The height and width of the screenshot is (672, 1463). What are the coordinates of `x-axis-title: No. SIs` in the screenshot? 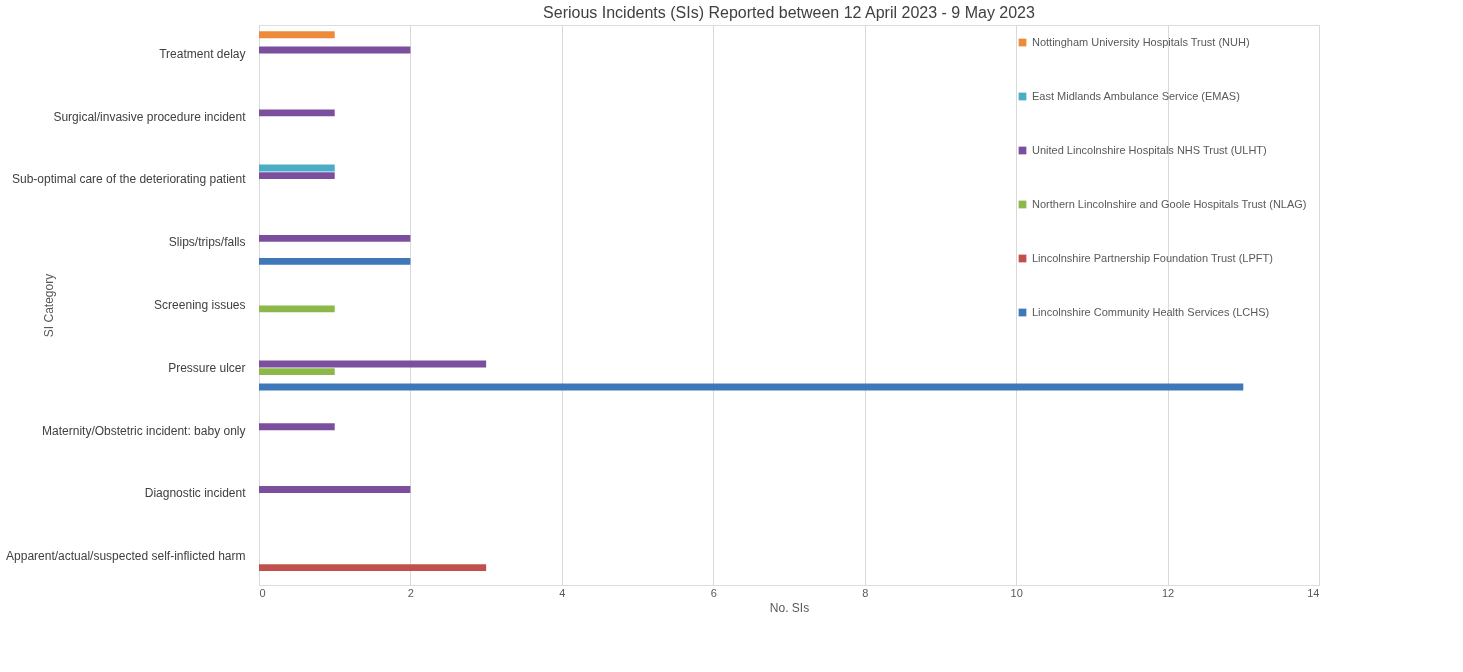 It's located at (789, 607).